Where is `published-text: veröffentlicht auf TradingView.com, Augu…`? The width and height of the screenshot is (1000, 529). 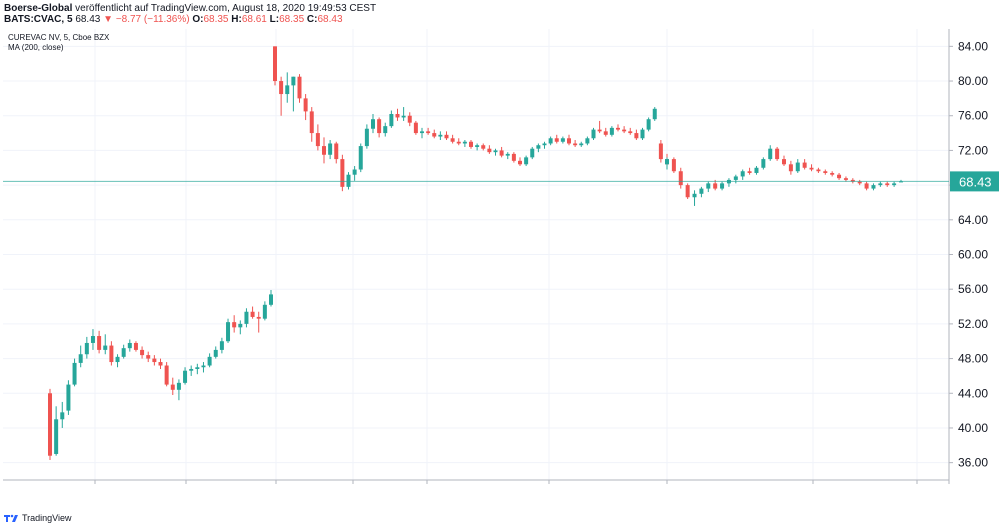
published-text: veröffentlicht auf TradingView.com, Augu… is located at coordinates (226, 8).